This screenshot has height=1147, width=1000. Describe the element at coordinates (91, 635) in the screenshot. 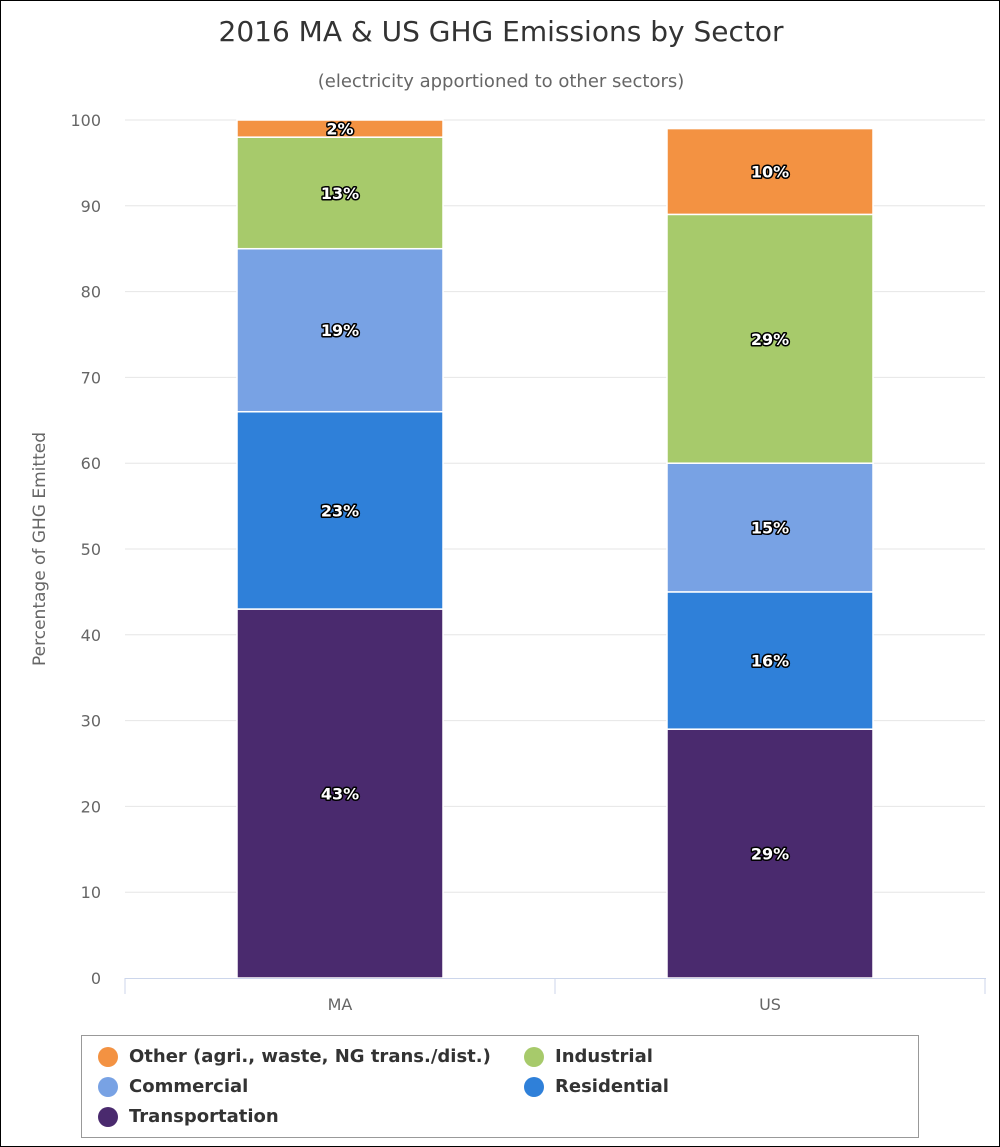

I see `y-tick-label: 40` at that location.